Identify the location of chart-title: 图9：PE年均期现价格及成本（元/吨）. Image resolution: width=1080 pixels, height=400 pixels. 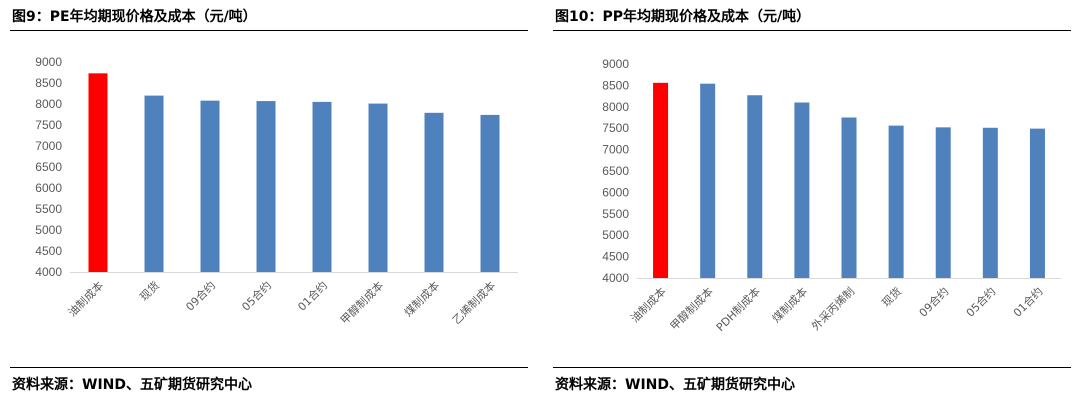
(134, 17).